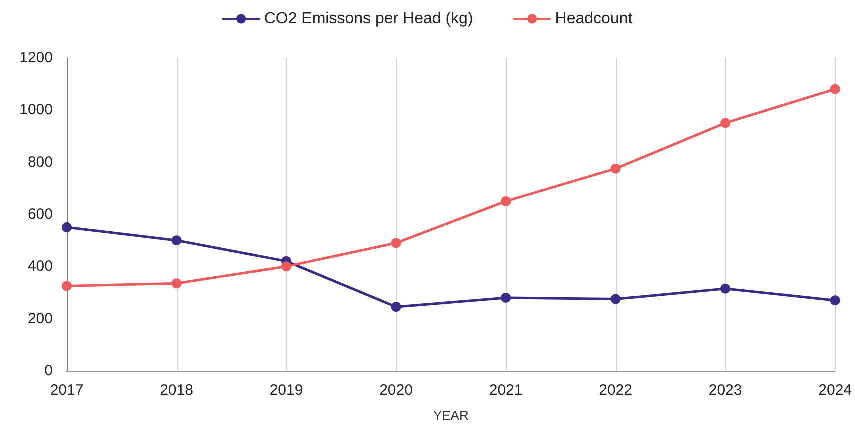 The width and height of the screenshot is (855, 427). Describe the element at coordinates (40, 319) in the screenshot. I see `y-tick-label: 200` at that location.